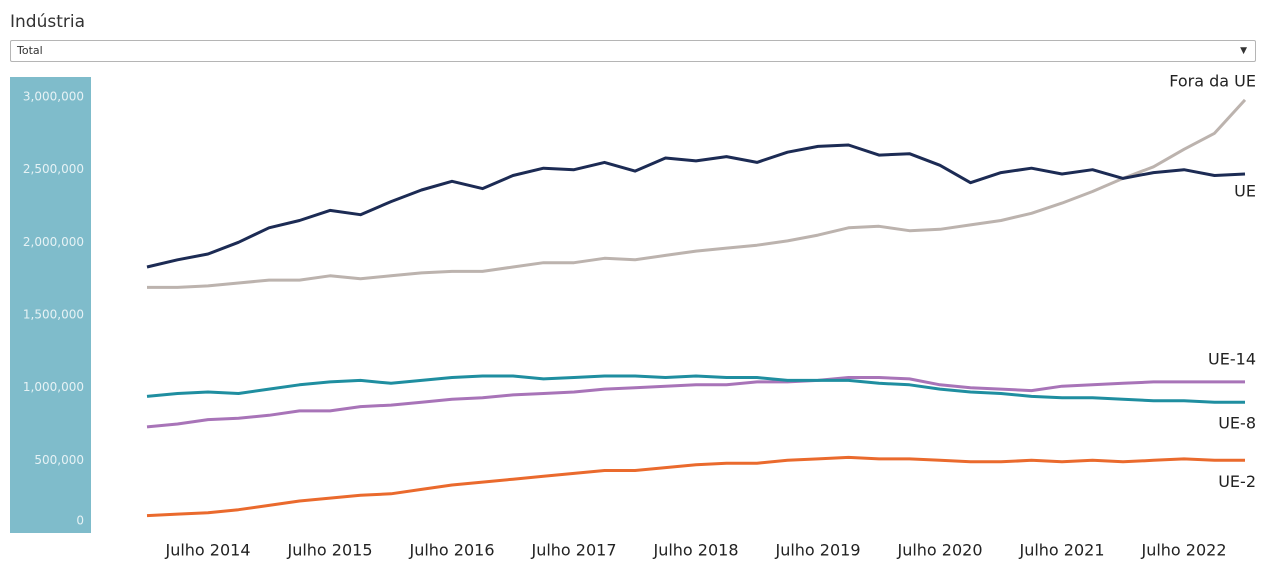  Describe the element at coordinates (53, 387) in the screenshot. I see `y-tick-label: 1,000,000` at that location.